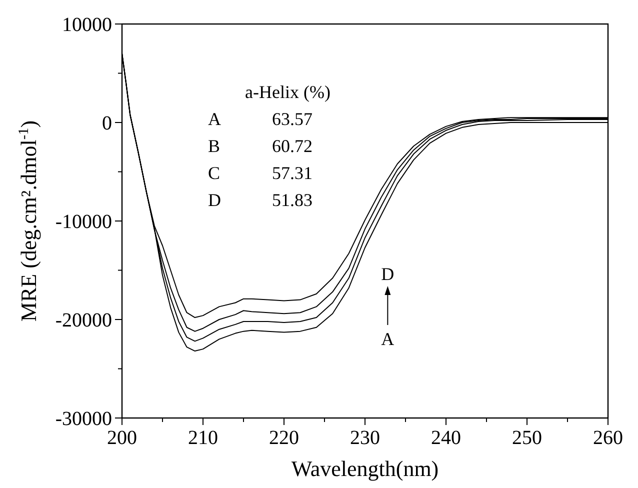 The image size is (638, 488). I want to click on y-tick-label: -10000, so click(83, 222).